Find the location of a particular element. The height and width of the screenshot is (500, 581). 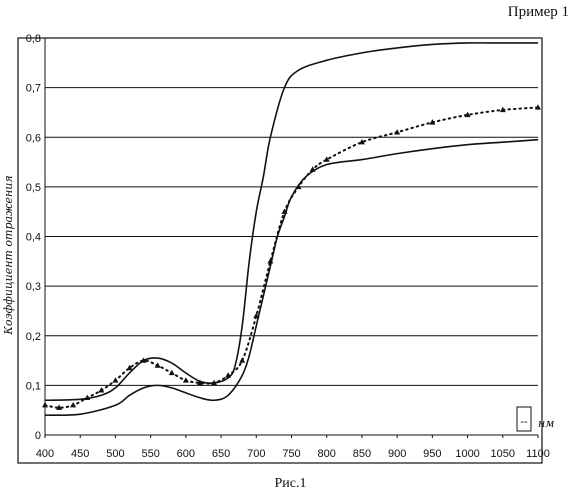

x-tick-label: 400 is located at coordinates (45, 454).